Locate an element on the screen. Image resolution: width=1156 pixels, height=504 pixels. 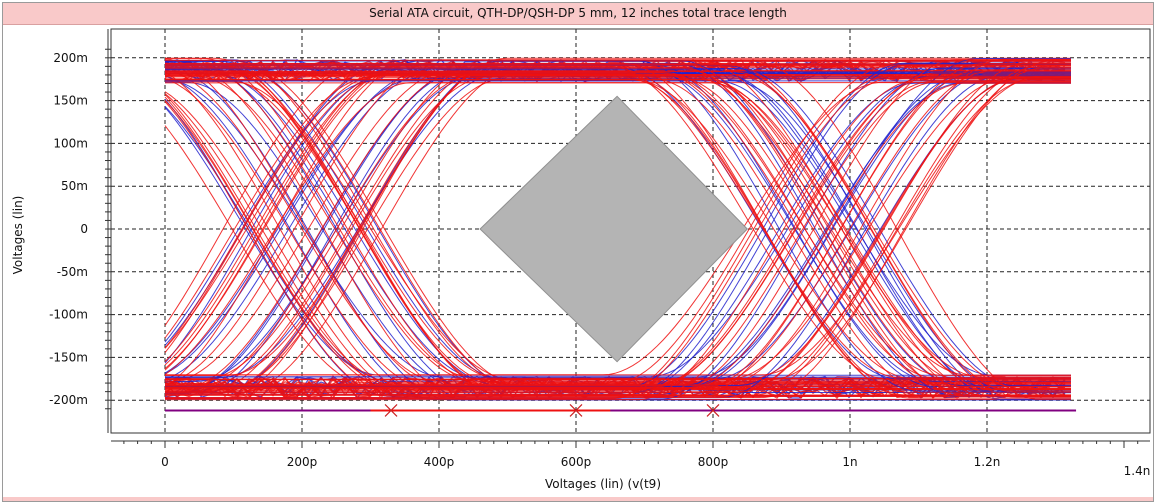
y-axis: 200m 150m 100m 50m 0 -50m -100m -150m -200m is located at coordinates (80, 231).